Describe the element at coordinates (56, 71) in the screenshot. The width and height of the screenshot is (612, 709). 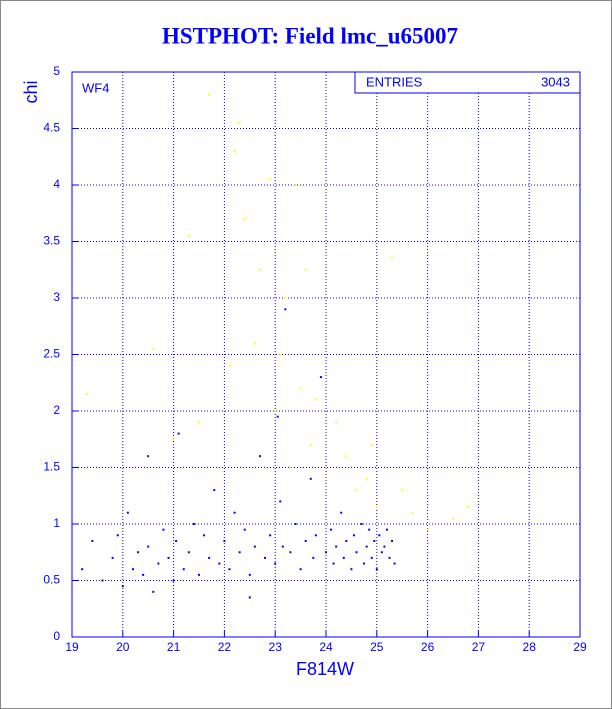
I see `y-tick-label: 5` at that location.